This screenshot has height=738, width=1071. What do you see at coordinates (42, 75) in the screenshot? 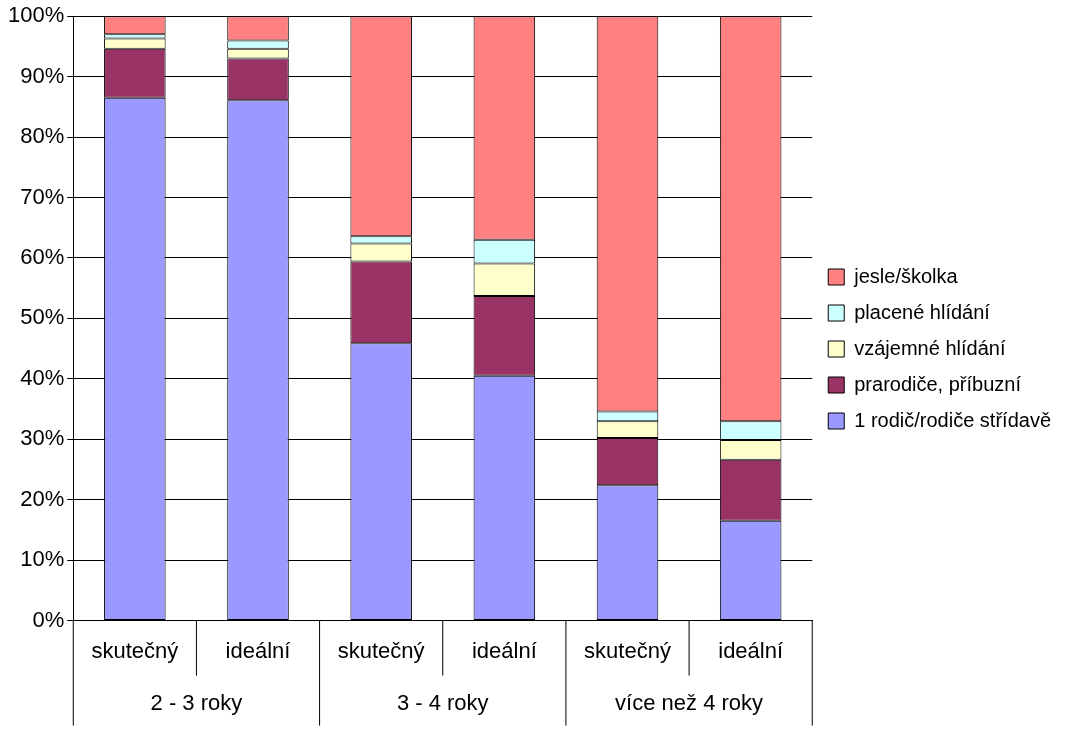
I see `y-tick-label: 90%` at bounding box center [42, 75].